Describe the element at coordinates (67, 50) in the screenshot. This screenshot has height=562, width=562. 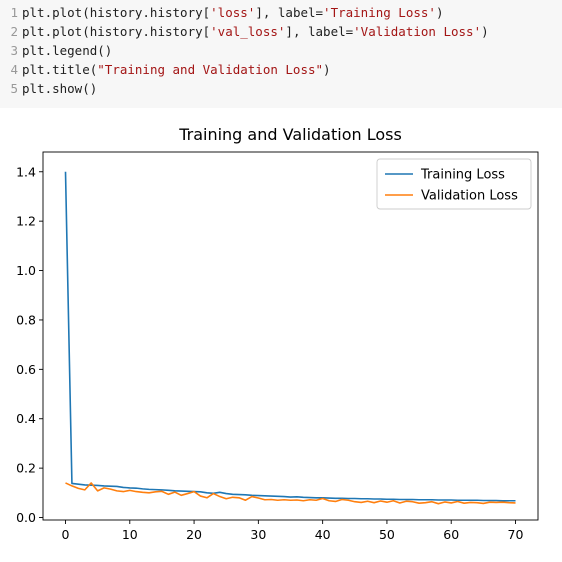
I see `code-token: plt.legend()` at that location.